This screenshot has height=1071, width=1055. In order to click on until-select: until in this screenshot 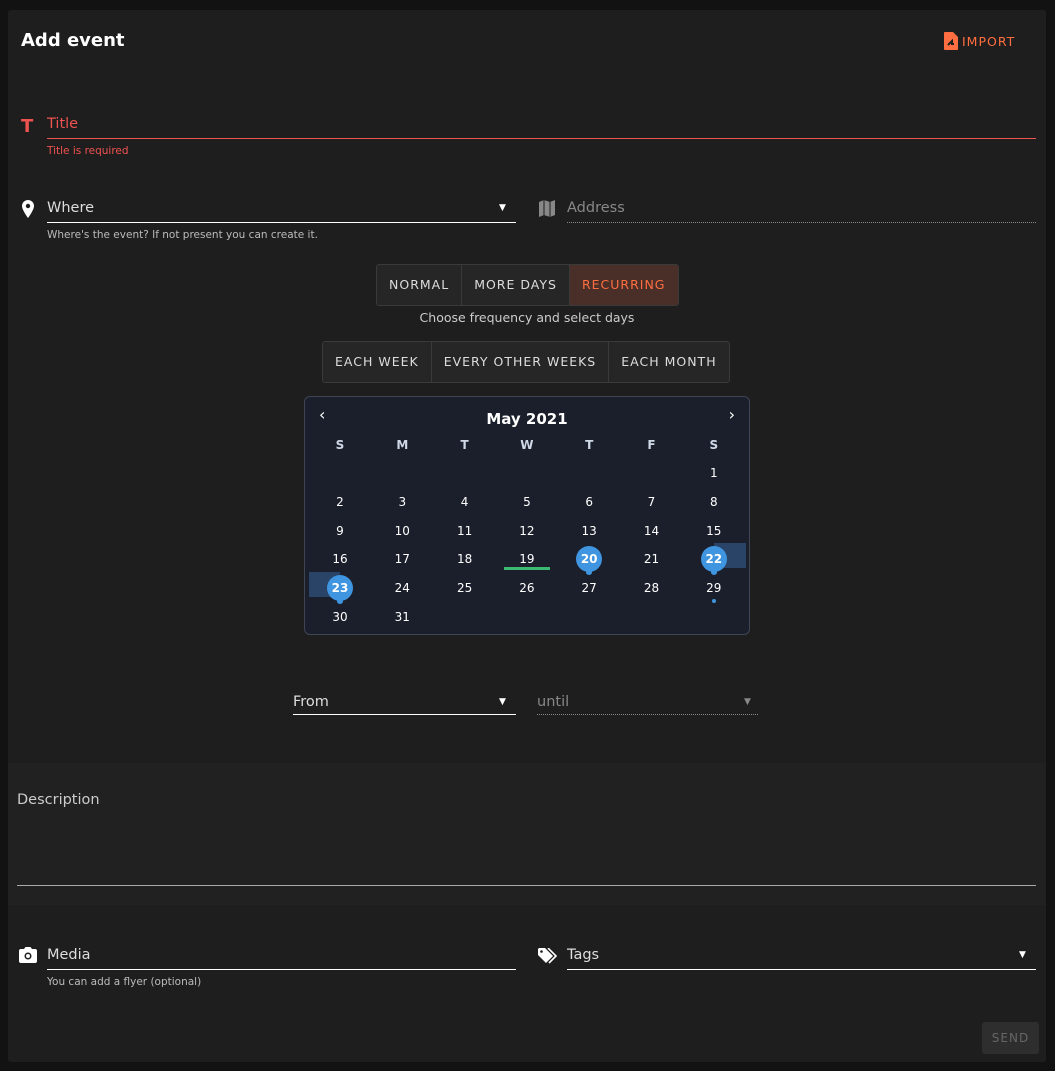, I will do `click(553, 702)`.